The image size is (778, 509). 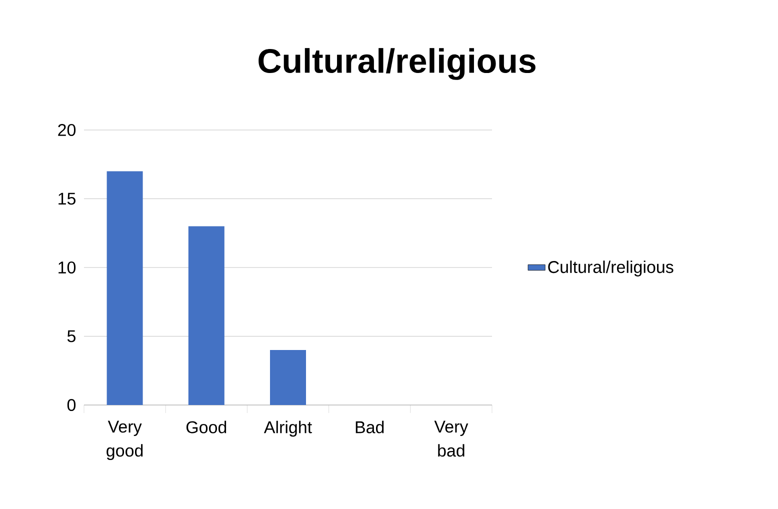 What do you see at coordinates (71, 336) in the screenshot?
I see `y-tick-label: 5` at bounding box center [71, 336].